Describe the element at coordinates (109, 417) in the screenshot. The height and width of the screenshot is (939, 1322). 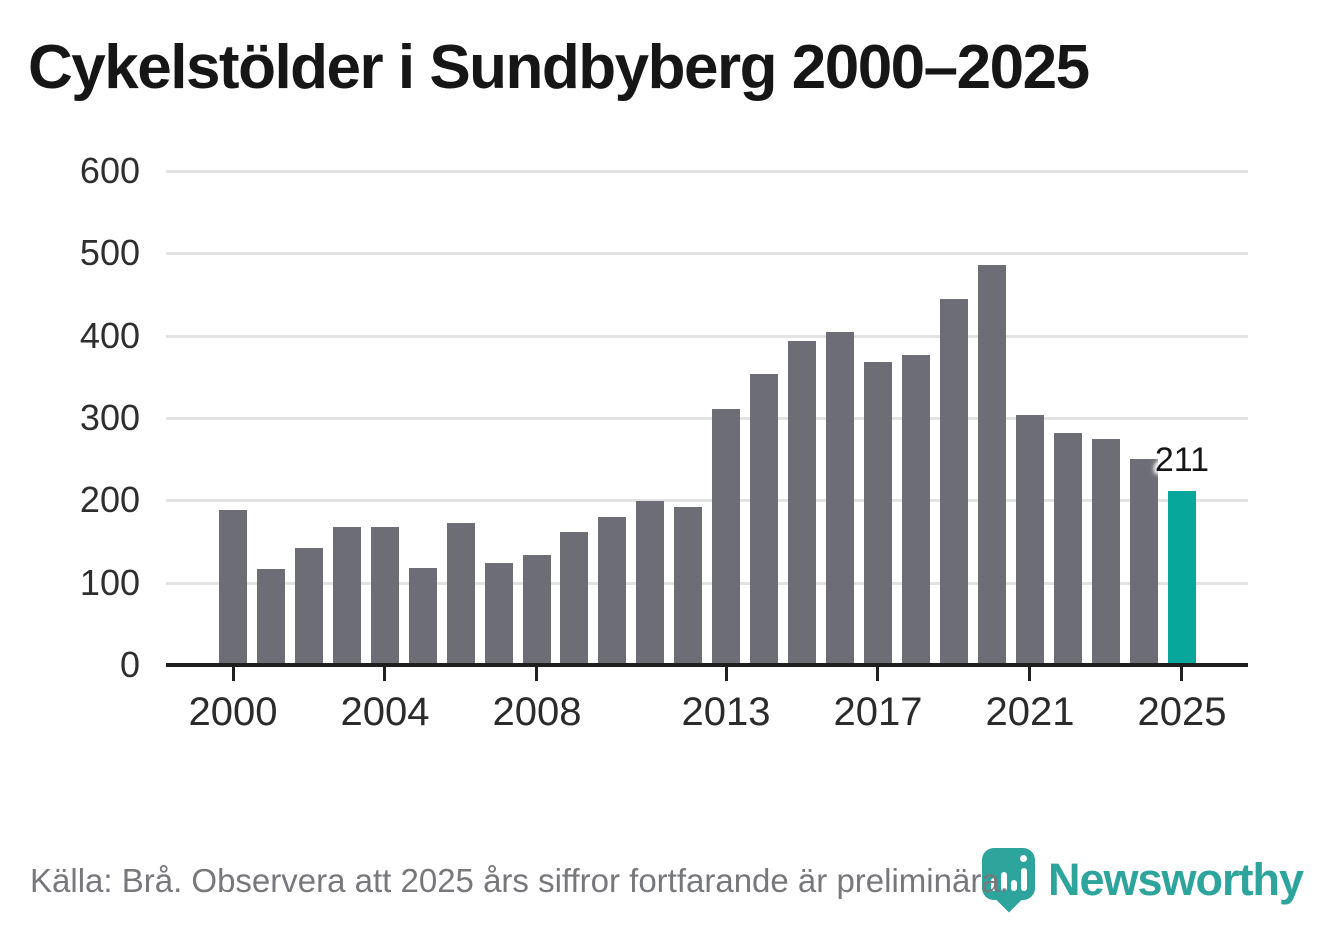
I see `y-tick-label-300: 300` at that location.